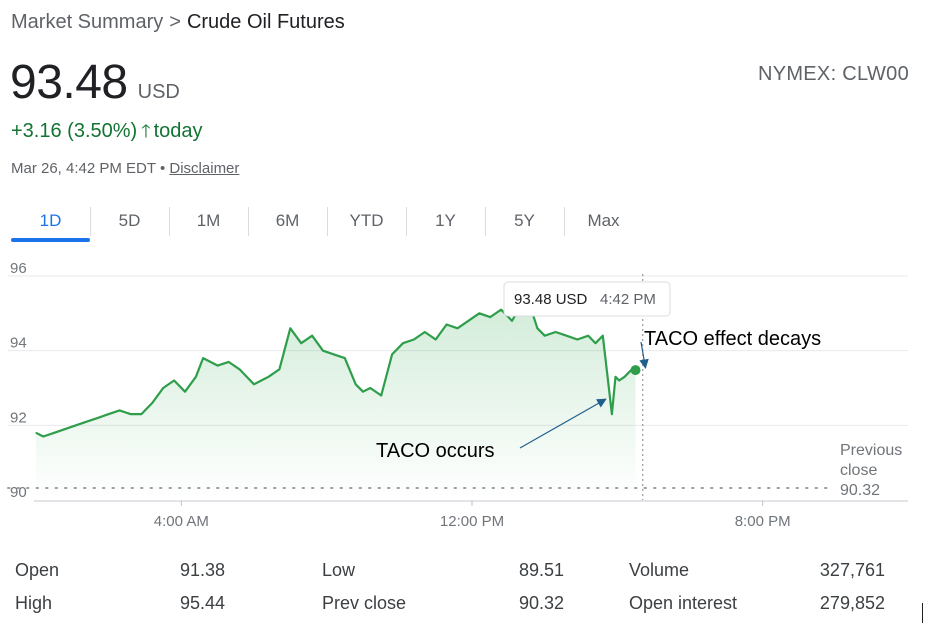 This screenshot has height=634, width=939. I want to click on tooltip-time: 4:42 PM, so click(628, 299).